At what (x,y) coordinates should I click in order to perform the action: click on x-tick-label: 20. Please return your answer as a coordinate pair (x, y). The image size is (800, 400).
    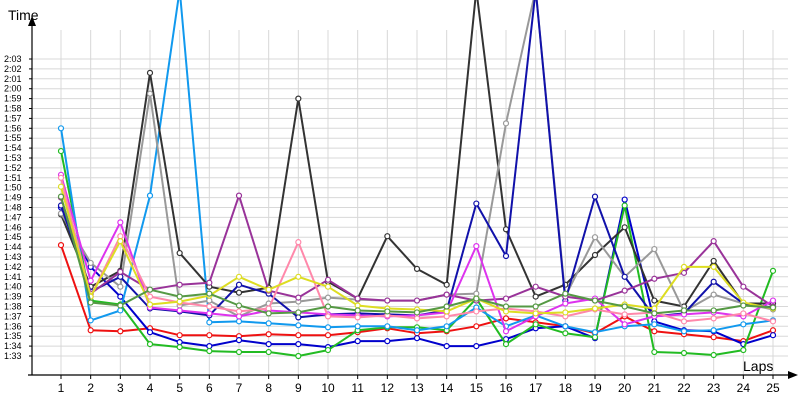
    Looking at the image, I should click on (625, 388).